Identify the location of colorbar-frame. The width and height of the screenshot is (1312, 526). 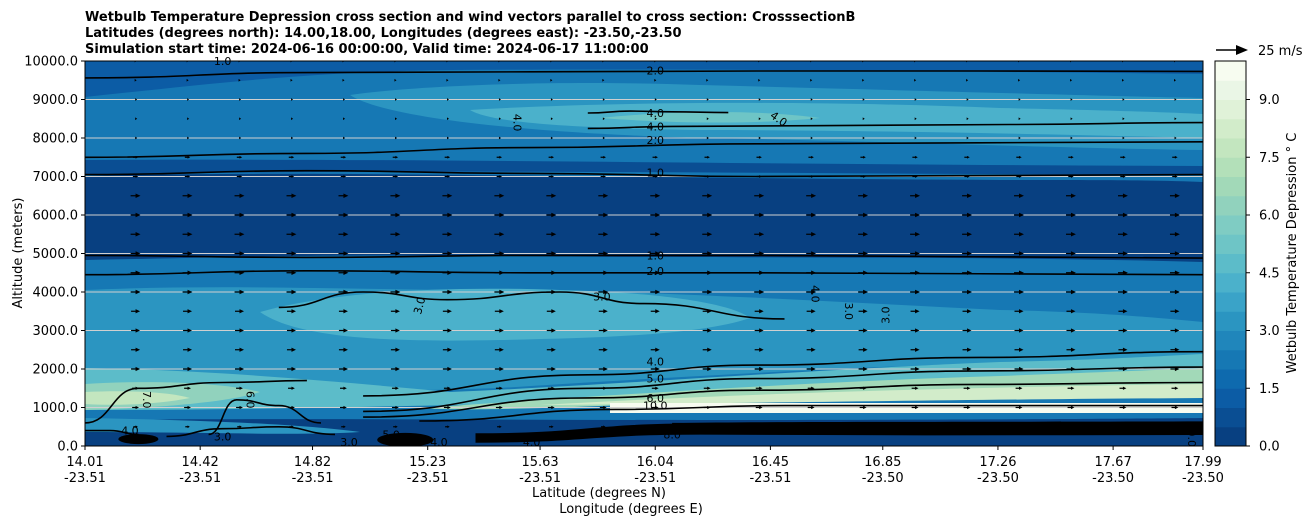
(1230, 253).